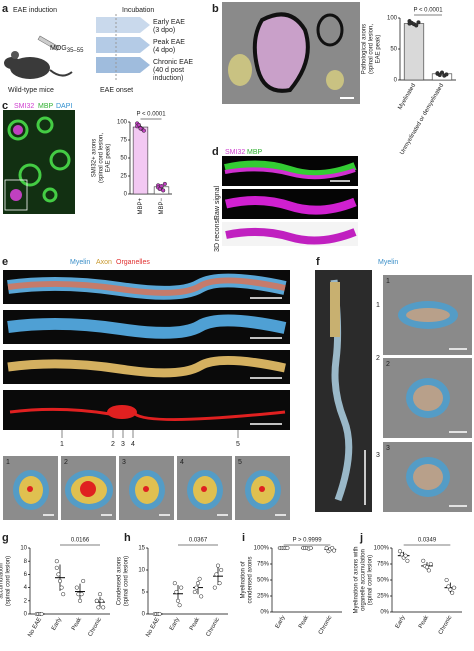 The width and height of the screenshot is (474, 651). Describe the element at coordinates (318, 262) in the screenshot. I see `panel-label: f` at that location.